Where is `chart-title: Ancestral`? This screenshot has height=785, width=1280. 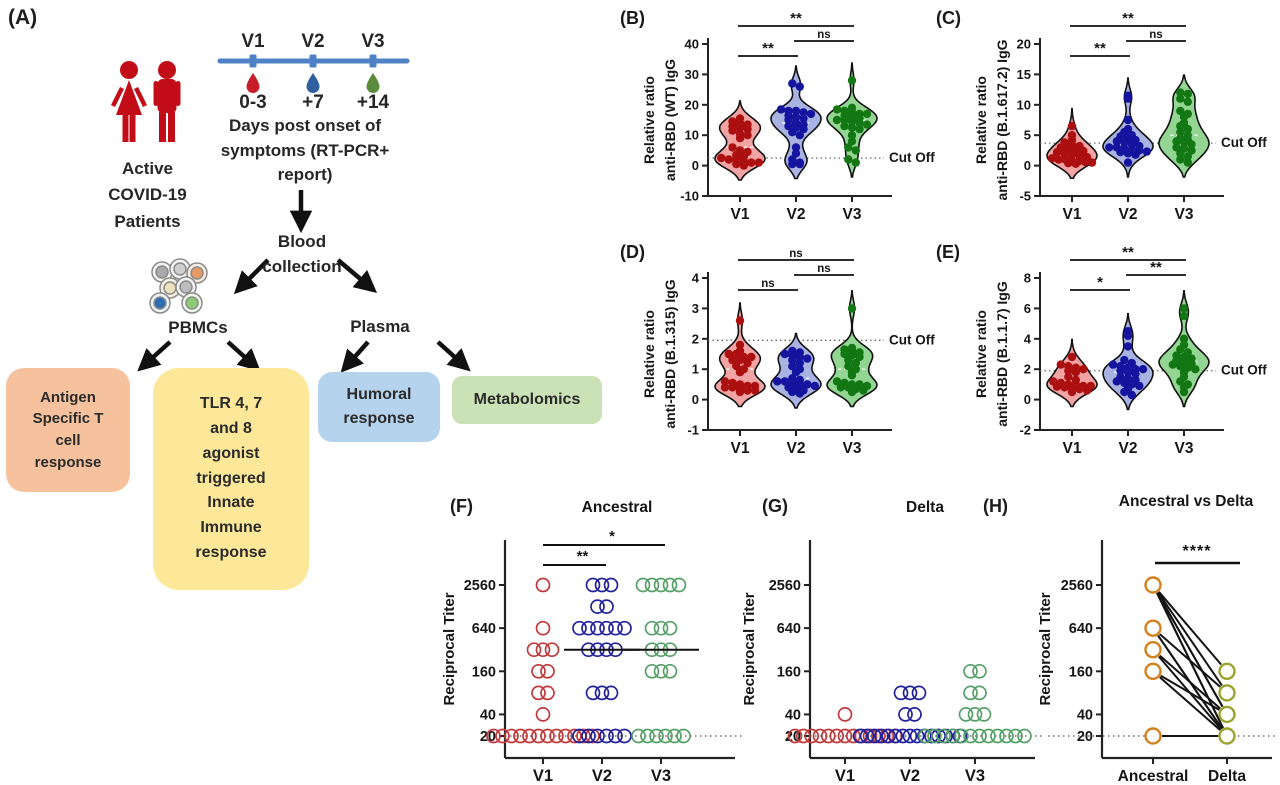
chart-title: Ancestral is located at coordinates (617, 507).